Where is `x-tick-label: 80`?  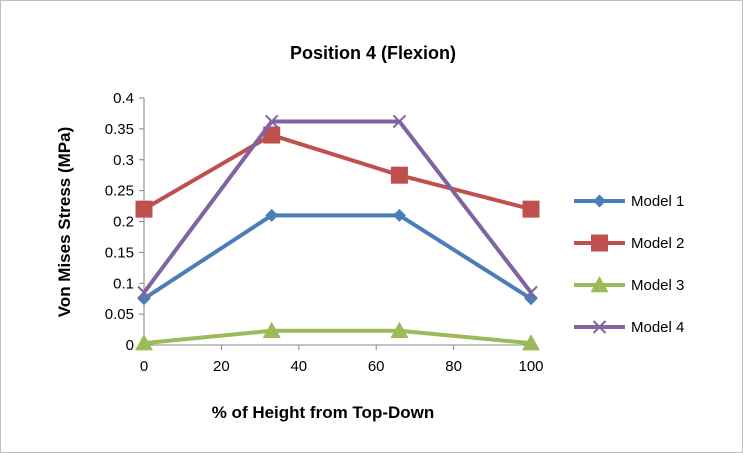
x-tick-label: 80 is located at coordinates (453, 366).